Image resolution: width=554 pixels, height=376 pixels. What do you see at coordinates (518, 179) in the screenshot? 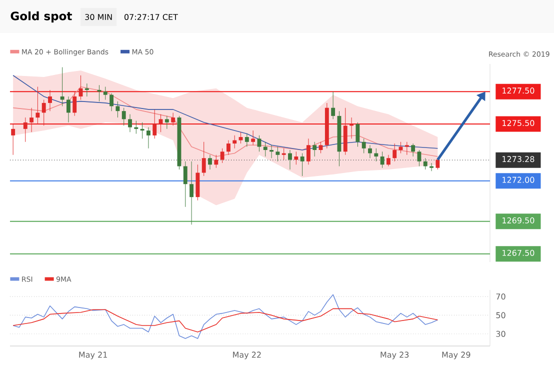
I see `y-tick-label: 1272.00` at bounding box center [518, 179].